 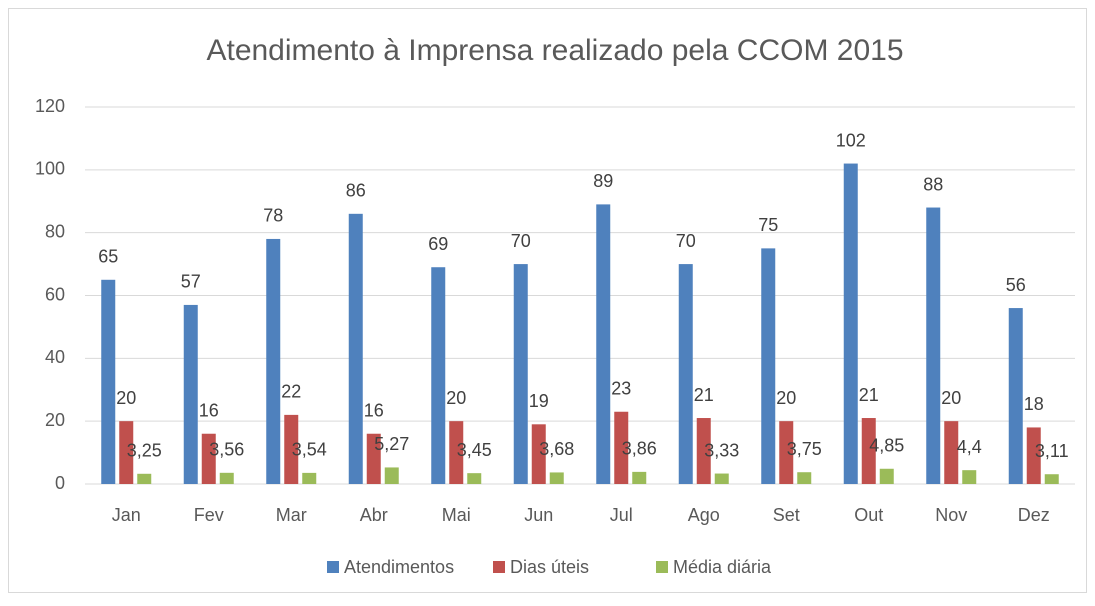 What do you see at coordinates (549, 567) in the screenshot?
I see `legend-label: Dias úteis` at bounding box center [549, 567].